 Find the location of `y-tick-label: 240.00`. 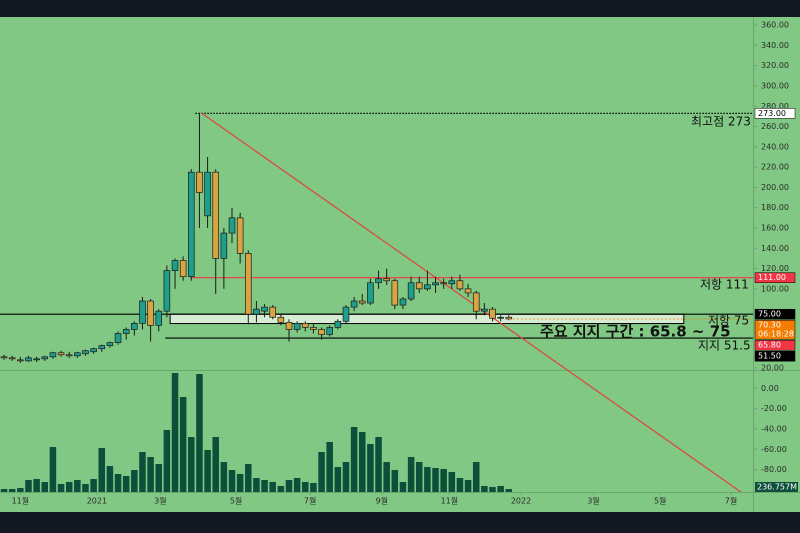

y-tick-label: 240.00 is located at coordinates (775, 146).